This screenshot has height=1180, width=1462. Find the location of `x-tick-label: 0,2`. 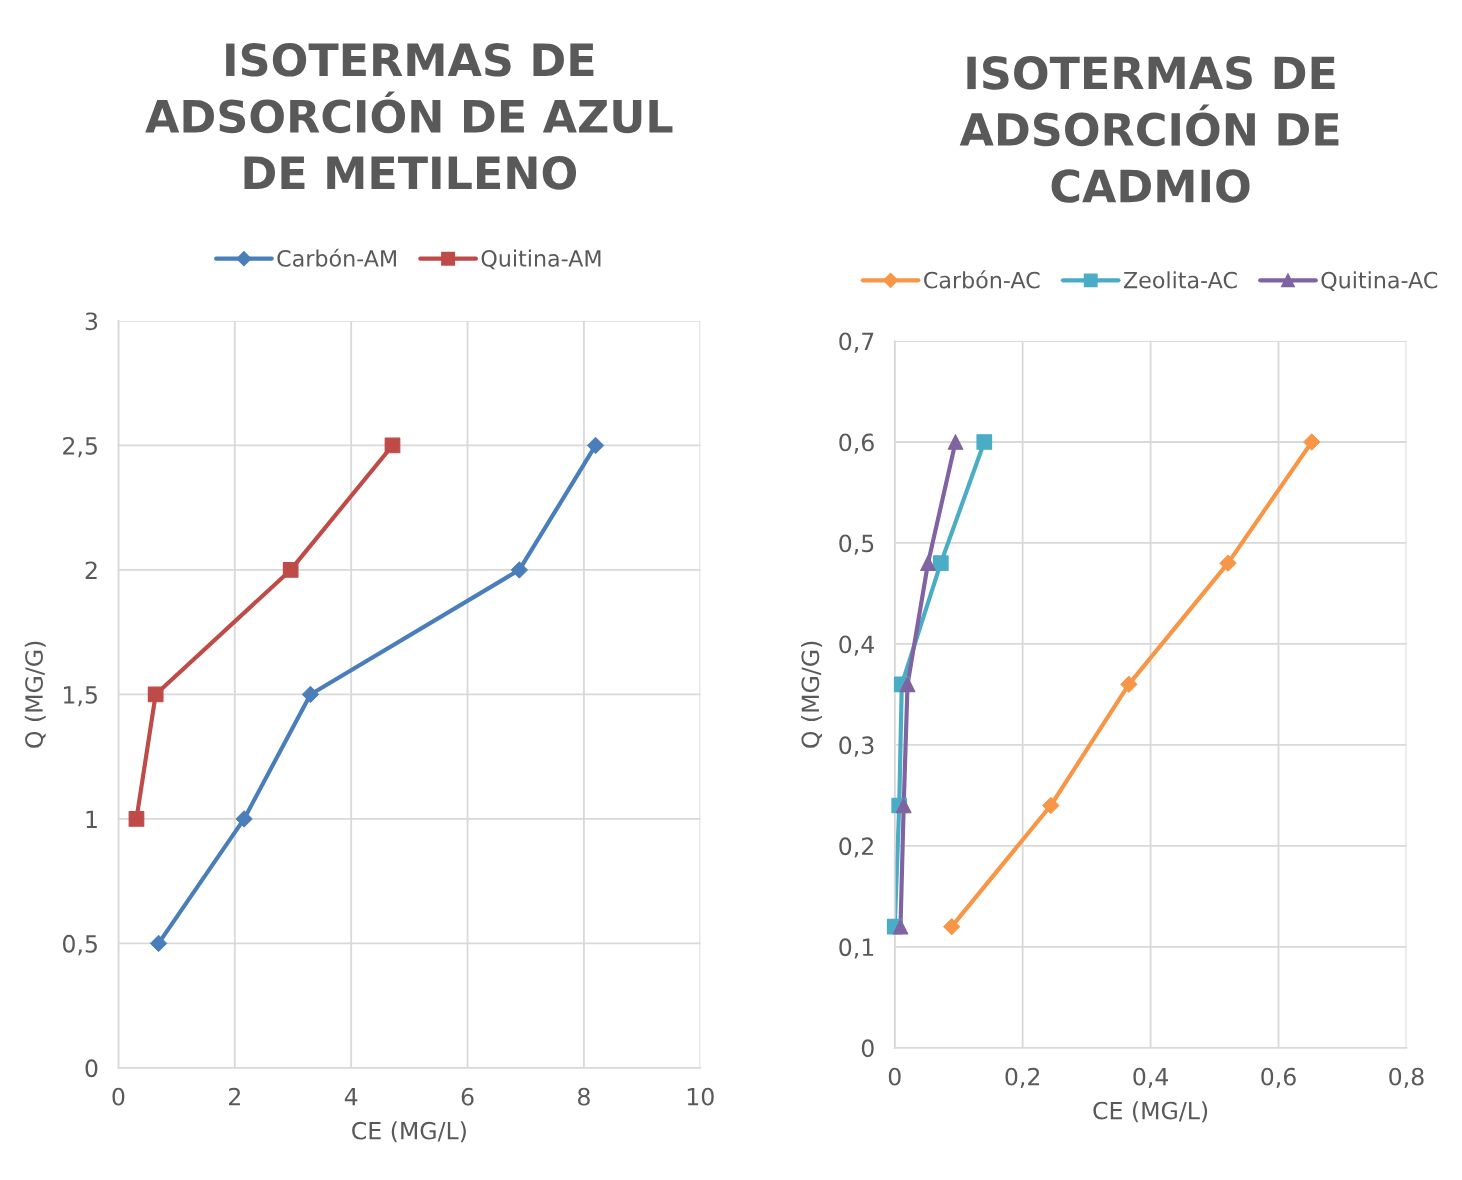

x-tick-label: 0,2 is located at coordinates (1022, 1077).